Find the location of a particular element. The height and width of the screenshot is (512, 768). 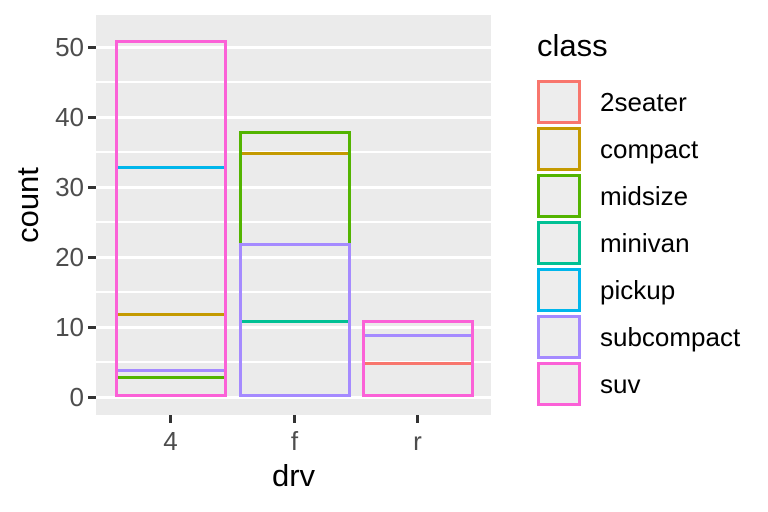

bar-suv-r is located at coordinates (417, 358).